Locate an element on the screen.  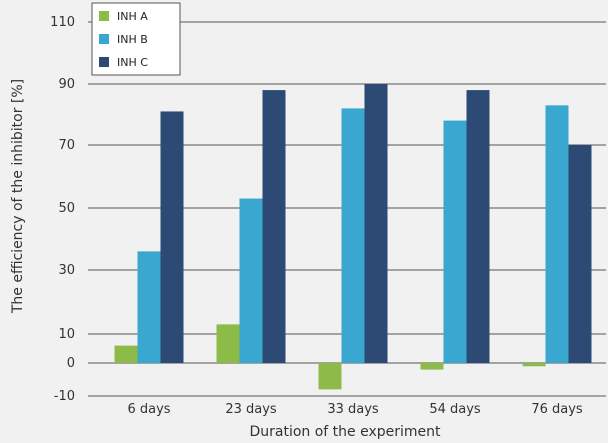
x-tick-label: 54 days is located at coordinates (455, 409).